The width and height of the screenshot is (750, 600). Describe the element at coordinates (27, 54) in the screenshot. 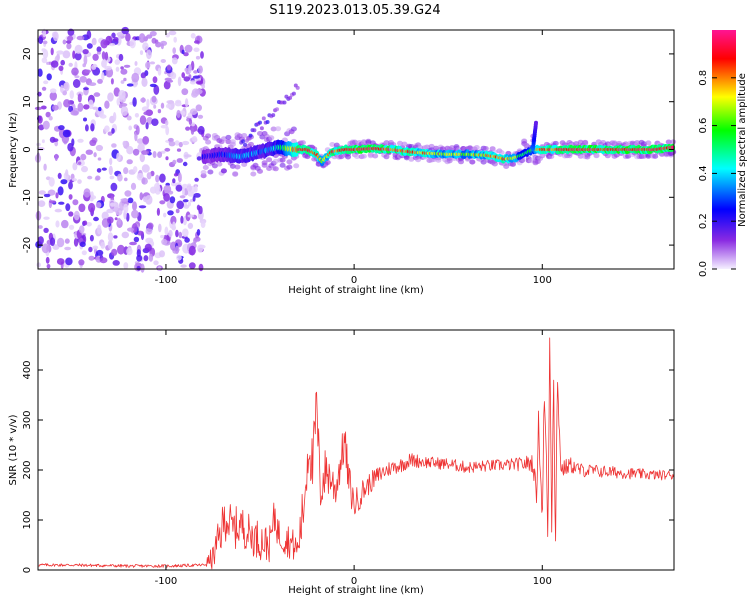

I see `y-tick-label: 20` at that location.